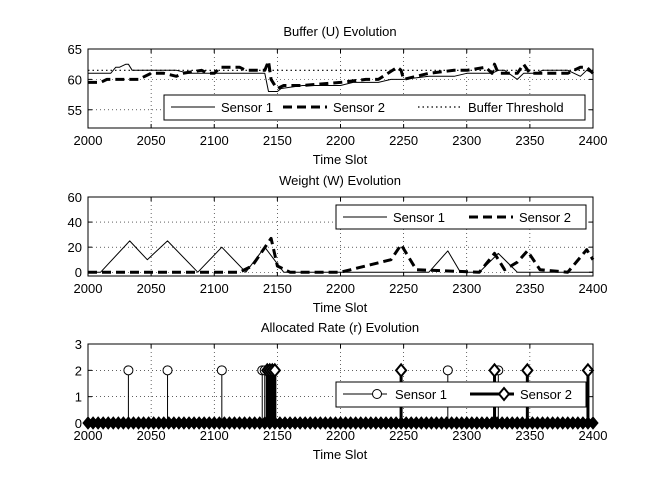 The width and height of the screenshot is (654, 492). Describe the element at coordinates (78, 423) in the screenshot. I see `rate-ytick-label: 0` at that location.